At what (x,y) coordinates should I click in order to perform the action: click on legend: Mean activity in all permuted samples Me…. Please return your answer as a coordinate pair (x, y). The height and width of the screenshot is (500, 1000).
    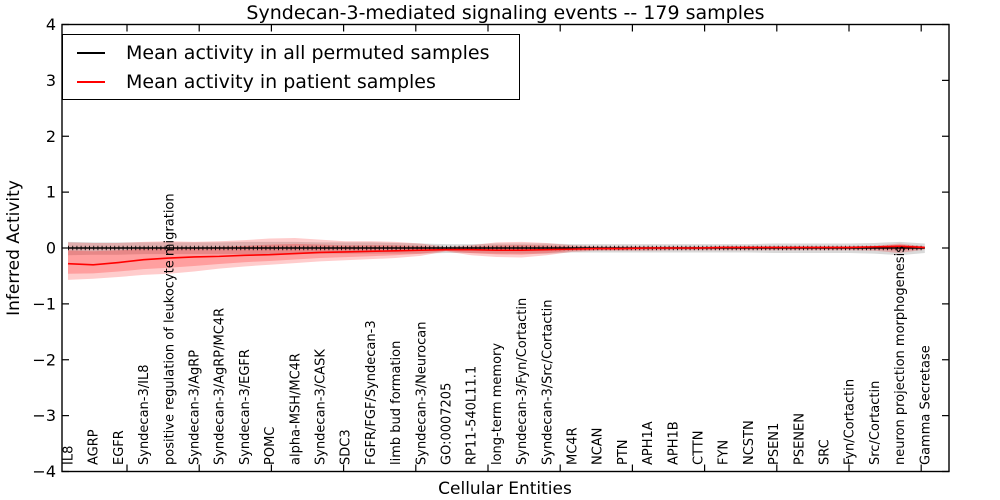
    Looking at the image, I should click on (291, 67).